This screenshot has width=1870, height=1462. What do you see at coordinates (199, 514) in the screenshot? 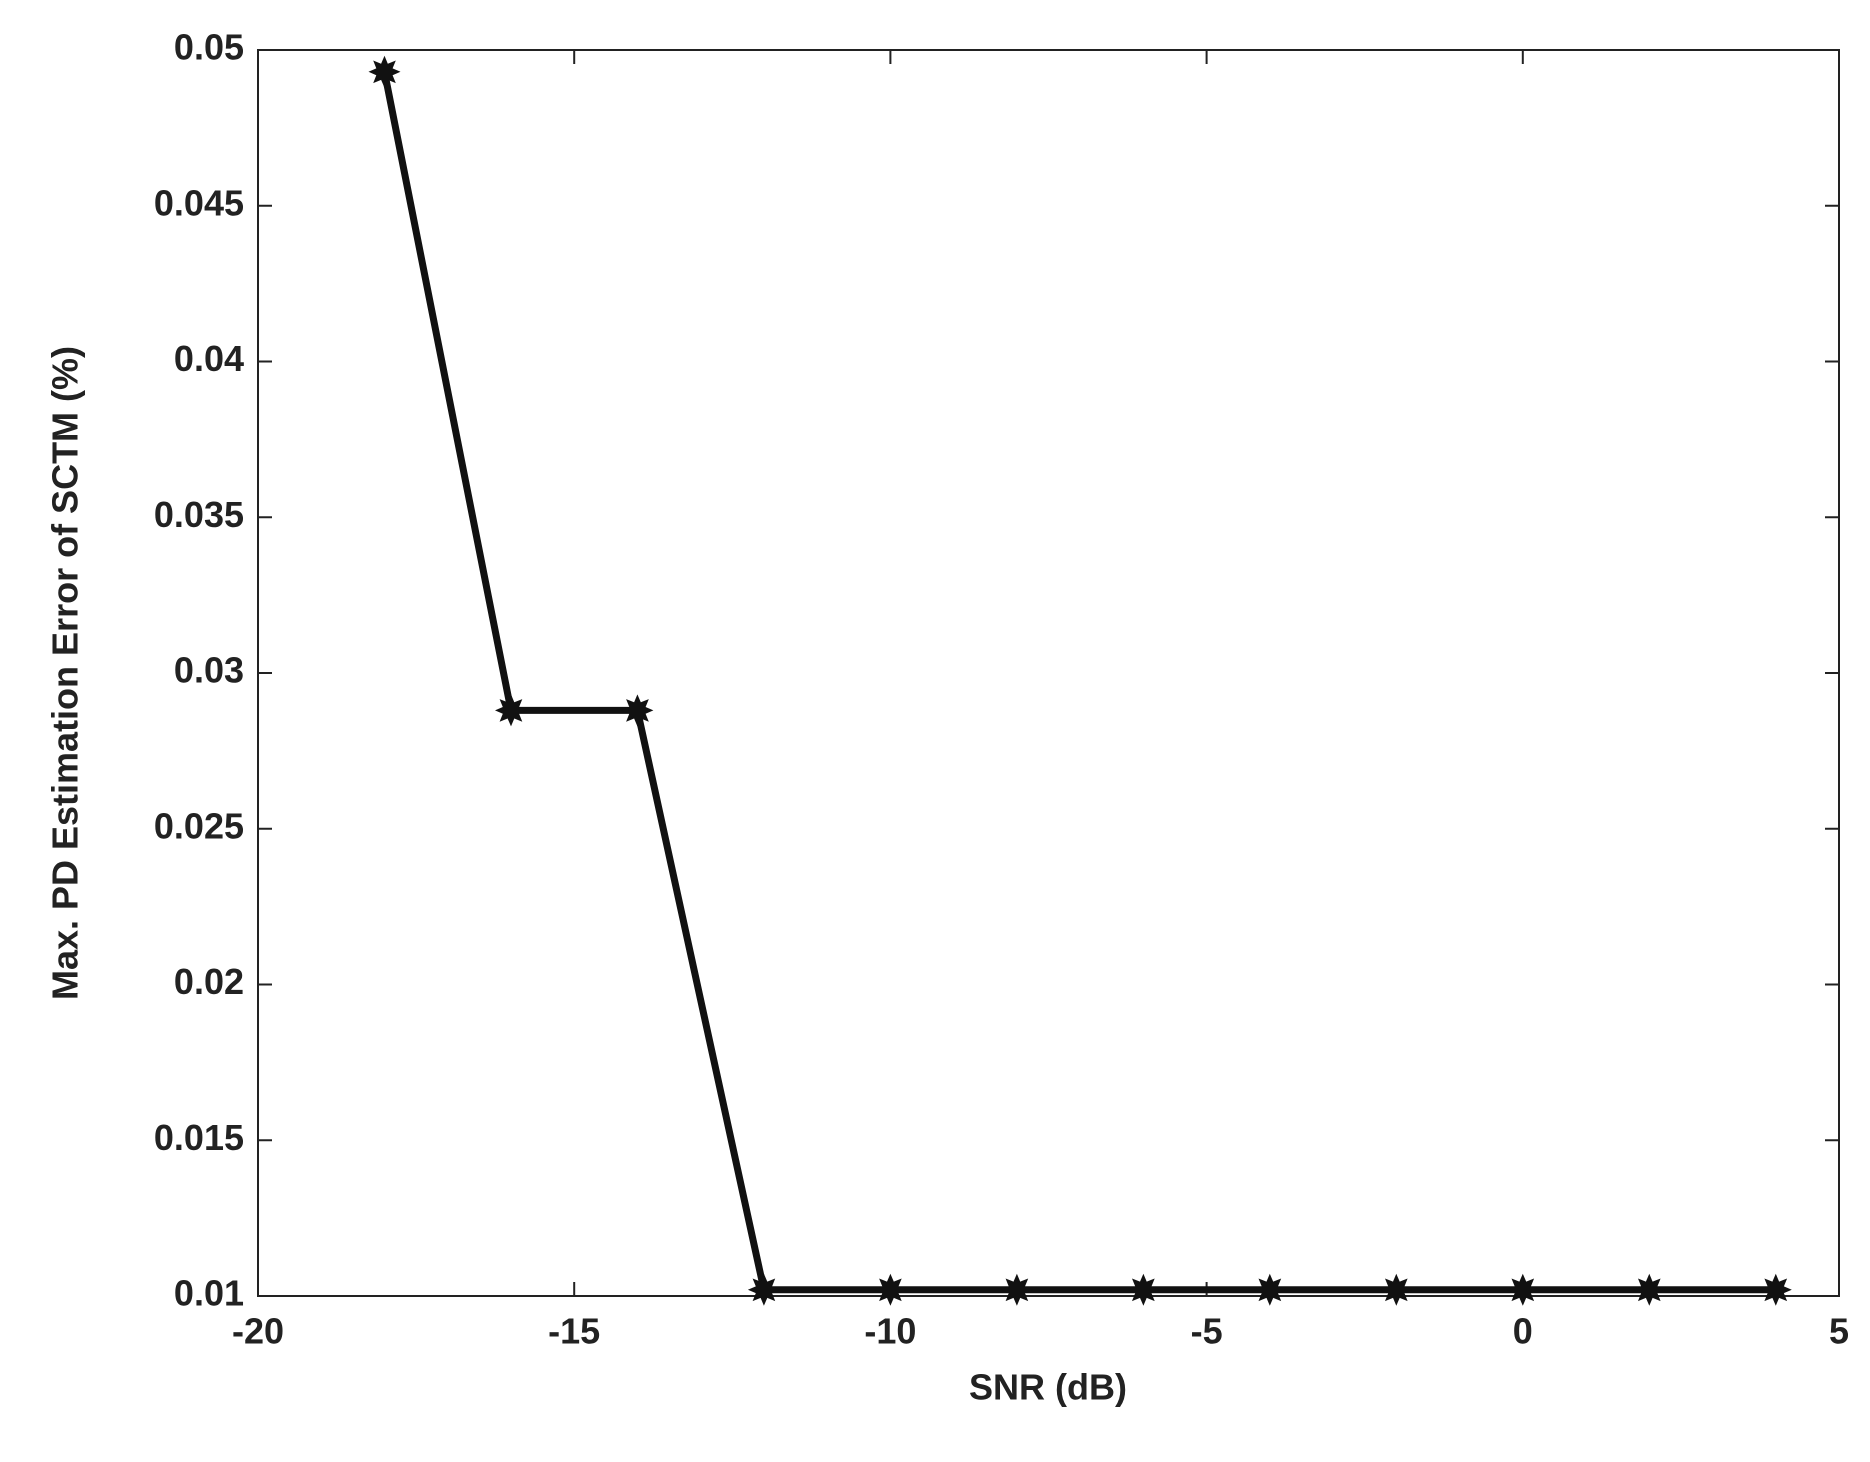
I see `y-tick-label: 0.035` at bounding box center [199, 514].